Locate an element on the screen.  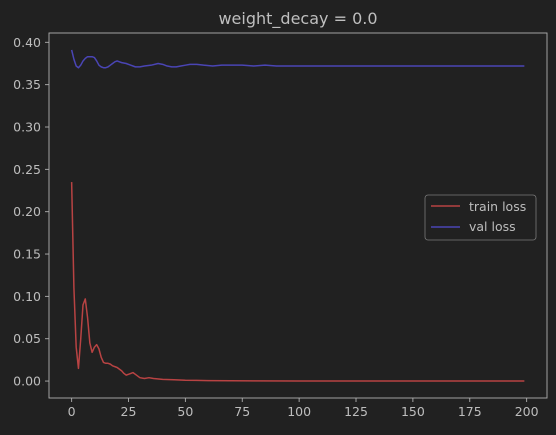
y-tick-label: 0.10 is located at coordinates (27, 296).